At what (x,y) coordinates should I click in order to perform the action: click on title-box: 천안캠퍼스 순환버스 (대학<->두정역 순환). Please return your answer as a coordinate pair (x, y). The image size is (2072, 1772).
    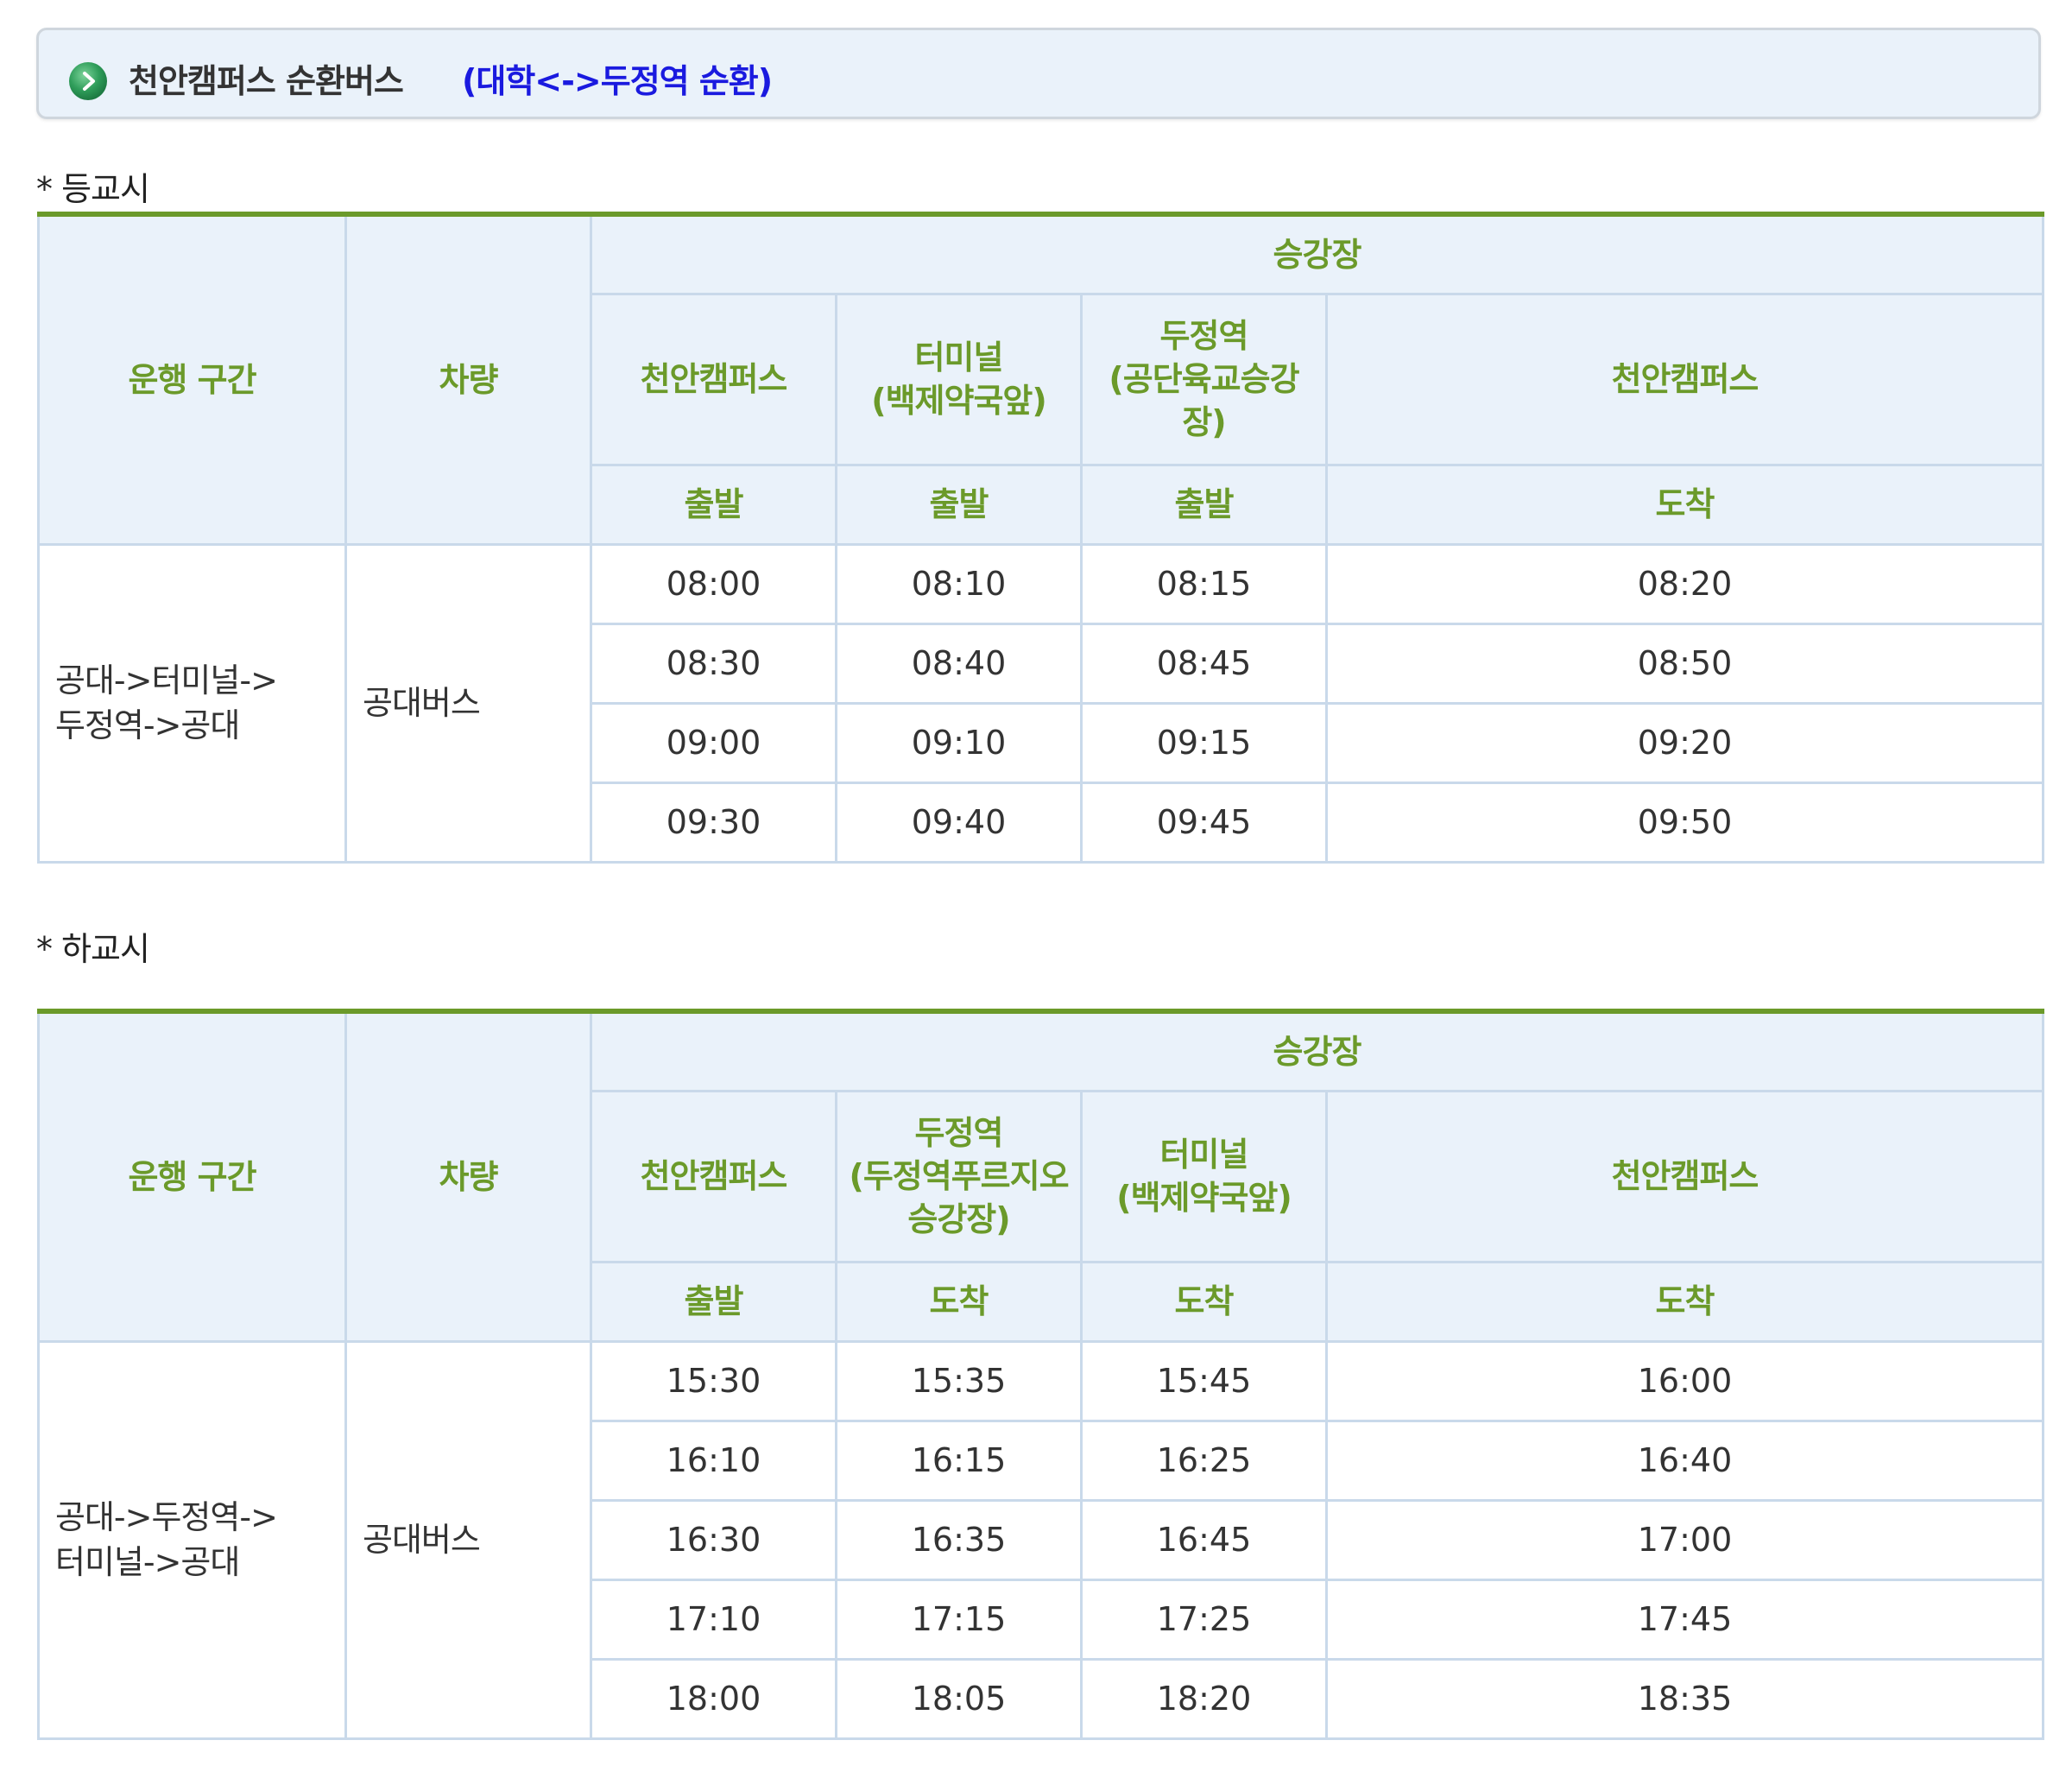
    Looking at the image, I should click on (1038, 74).